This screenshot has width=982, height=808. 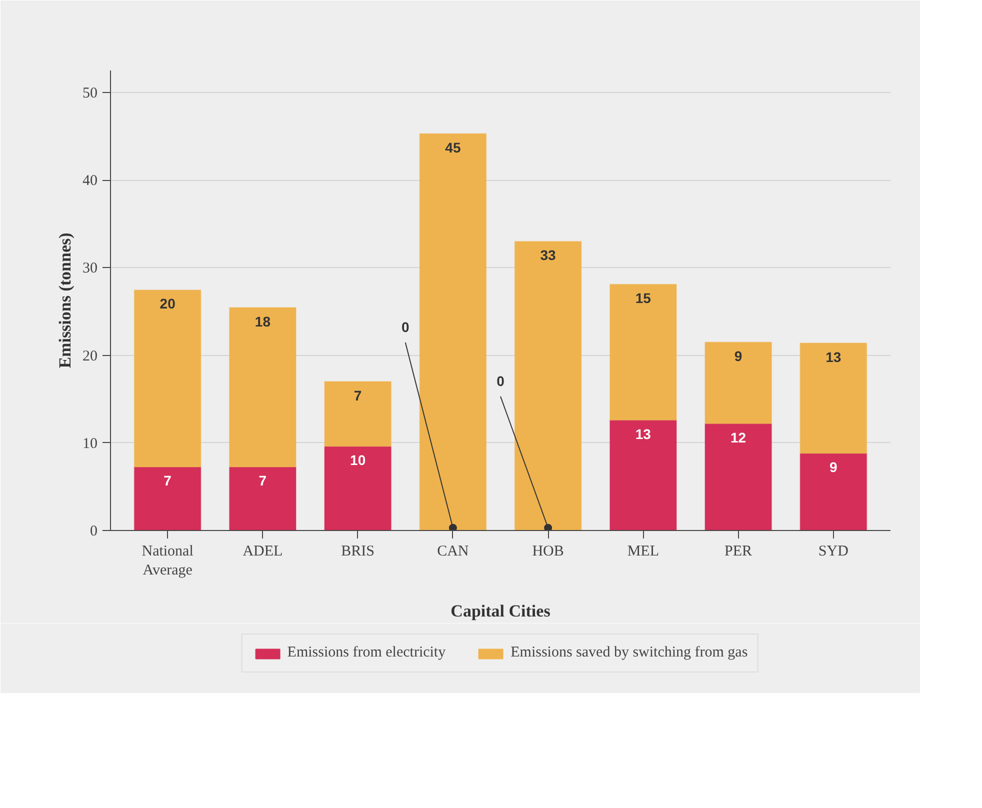 I want to click on data-label: 15, so click(x=643, y=298).